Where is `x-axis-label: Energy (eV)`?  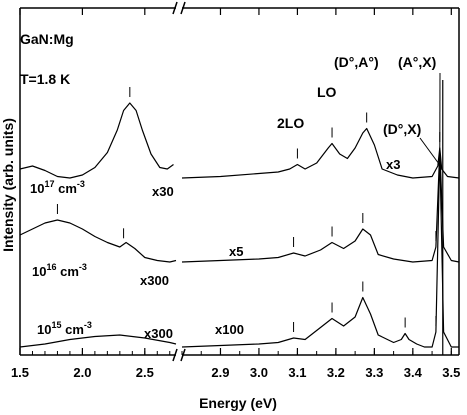 x-axis-label: Energy (eV) is located at coordinates (238, 403).